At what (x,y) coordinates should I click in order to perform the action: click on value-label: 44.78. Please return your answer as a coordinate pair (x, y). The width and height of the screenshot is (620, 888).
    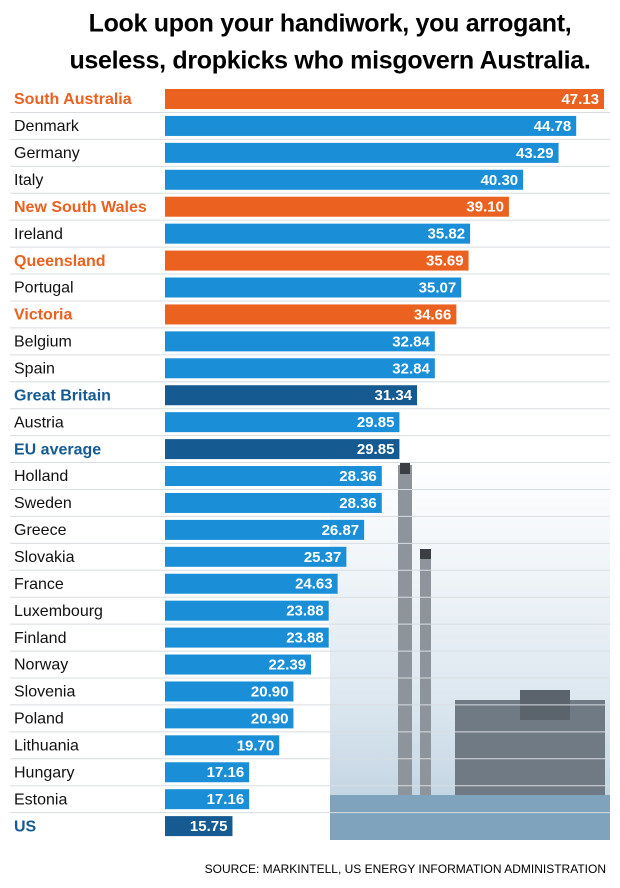
    Looking at the image, I should click on (553, 126).